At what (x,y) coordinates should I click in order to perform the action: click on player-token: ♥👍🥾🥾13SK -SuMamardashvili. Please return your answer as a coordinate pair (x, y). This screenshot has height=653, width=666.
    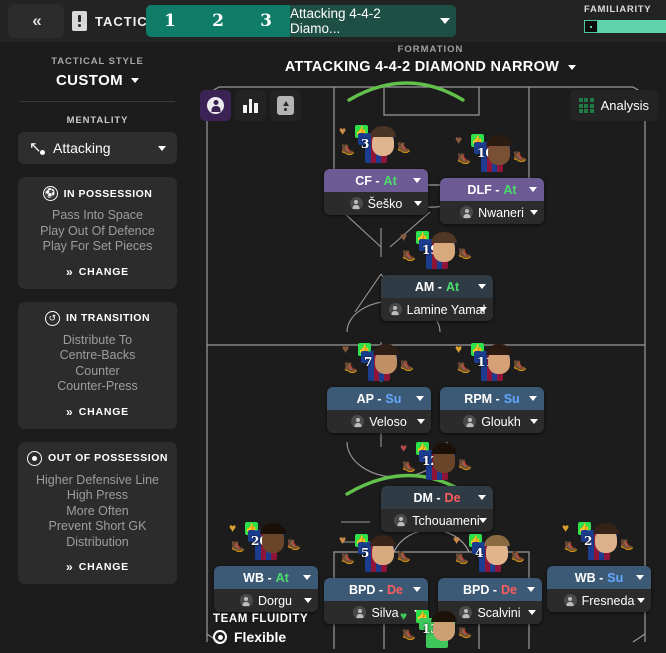
    Looking at the image, I should click on (437, 630).